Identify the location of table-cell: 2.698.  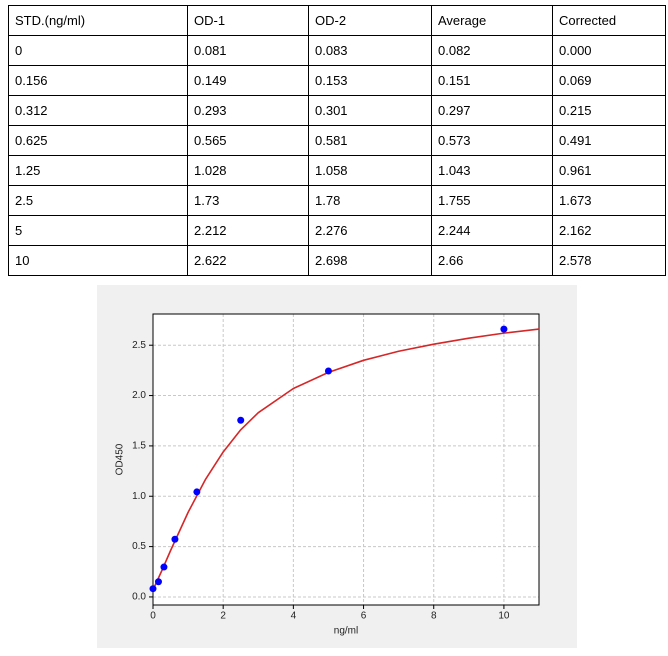
(370, 260).